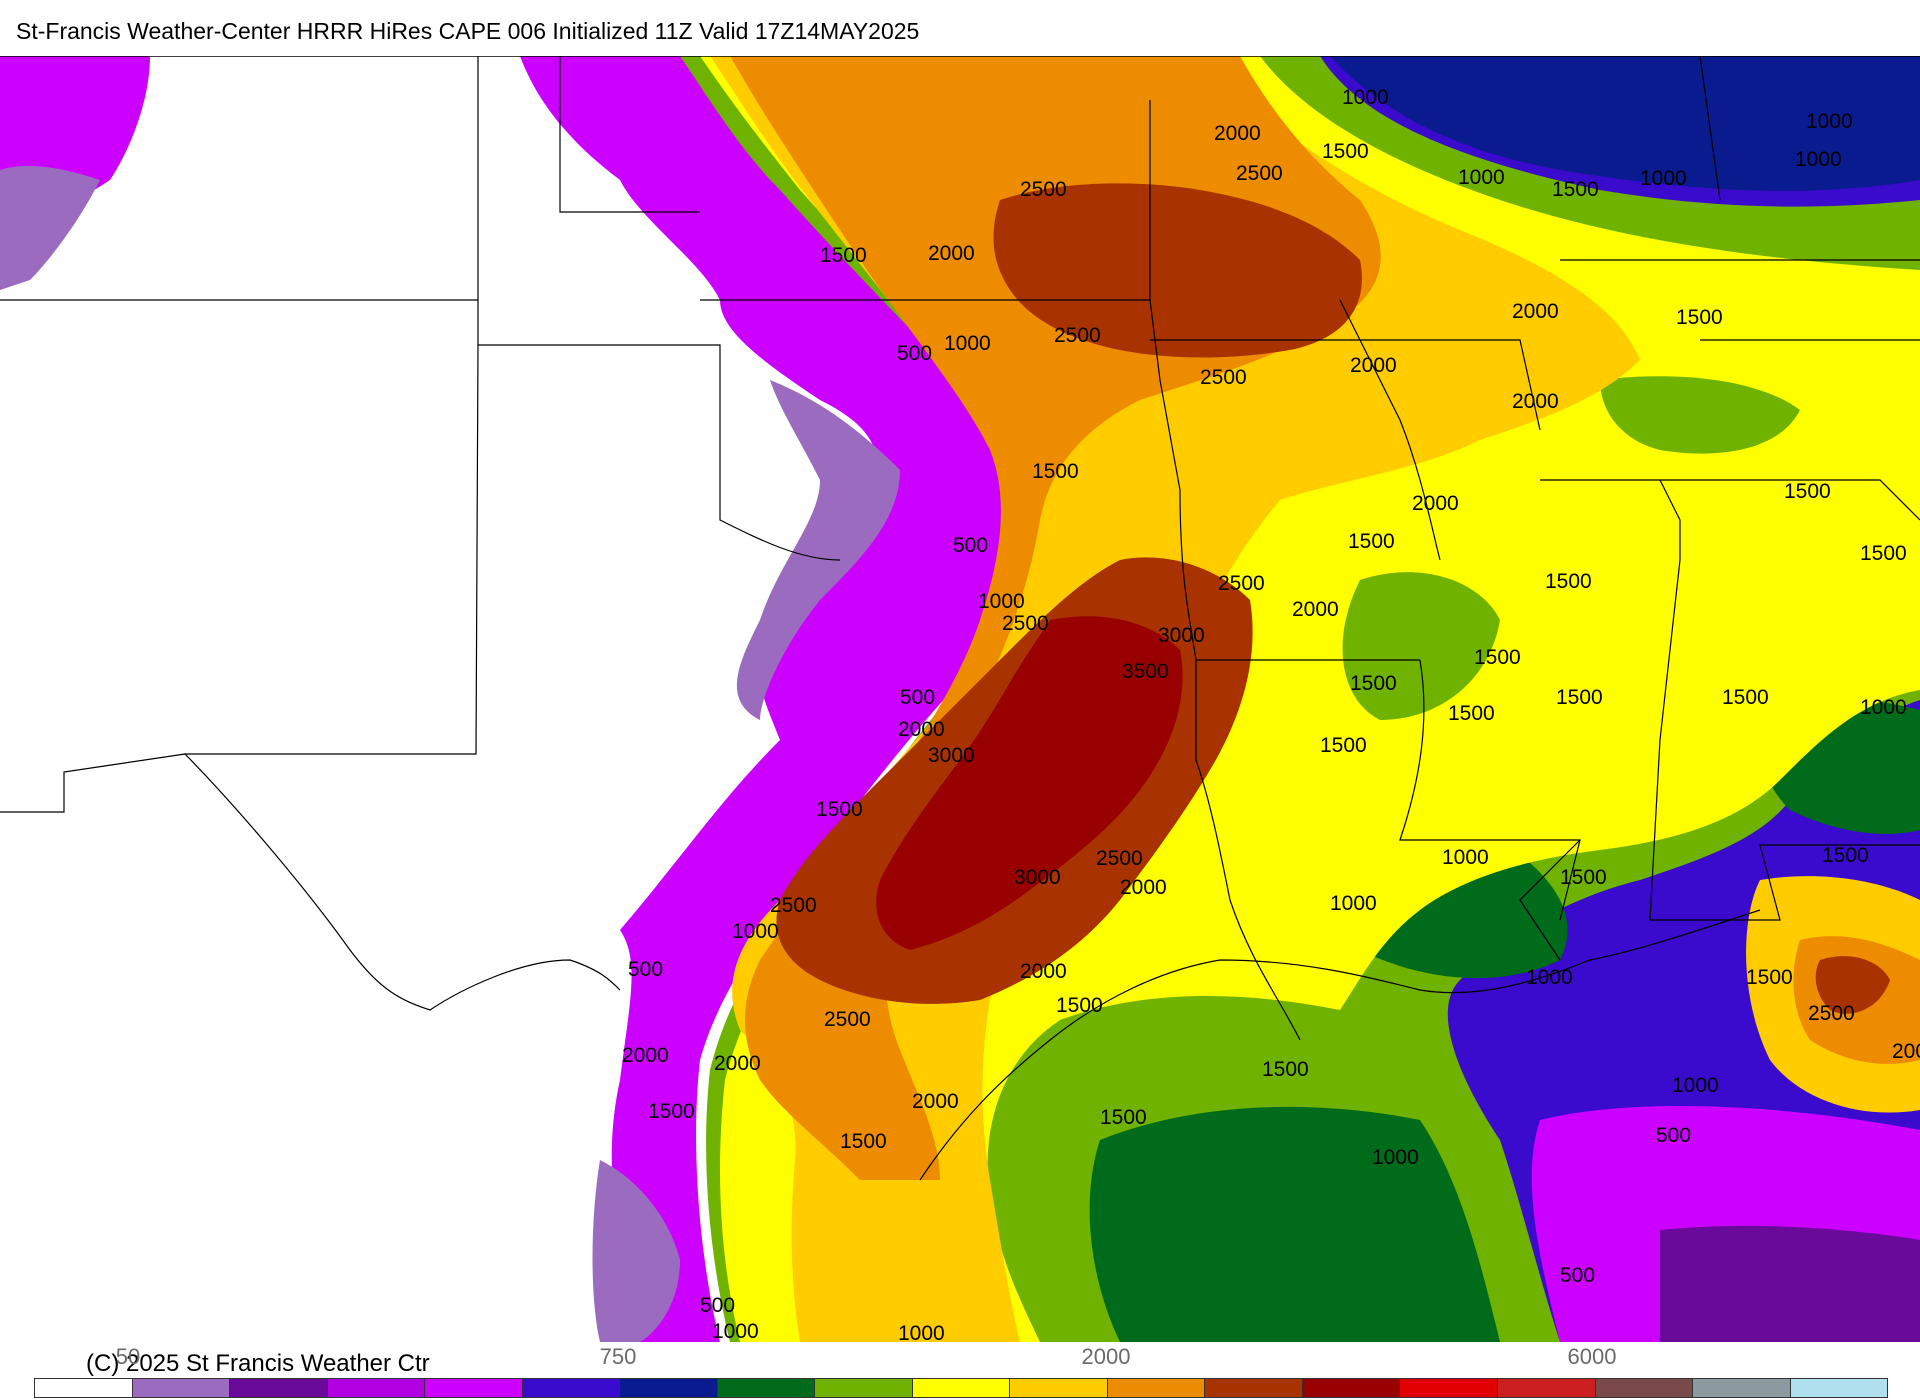 This screenshot has height=1400, width=1920. Describe the element at coordinates (1625, 123) in the screenshot. I see `band-navy-north` at that location.